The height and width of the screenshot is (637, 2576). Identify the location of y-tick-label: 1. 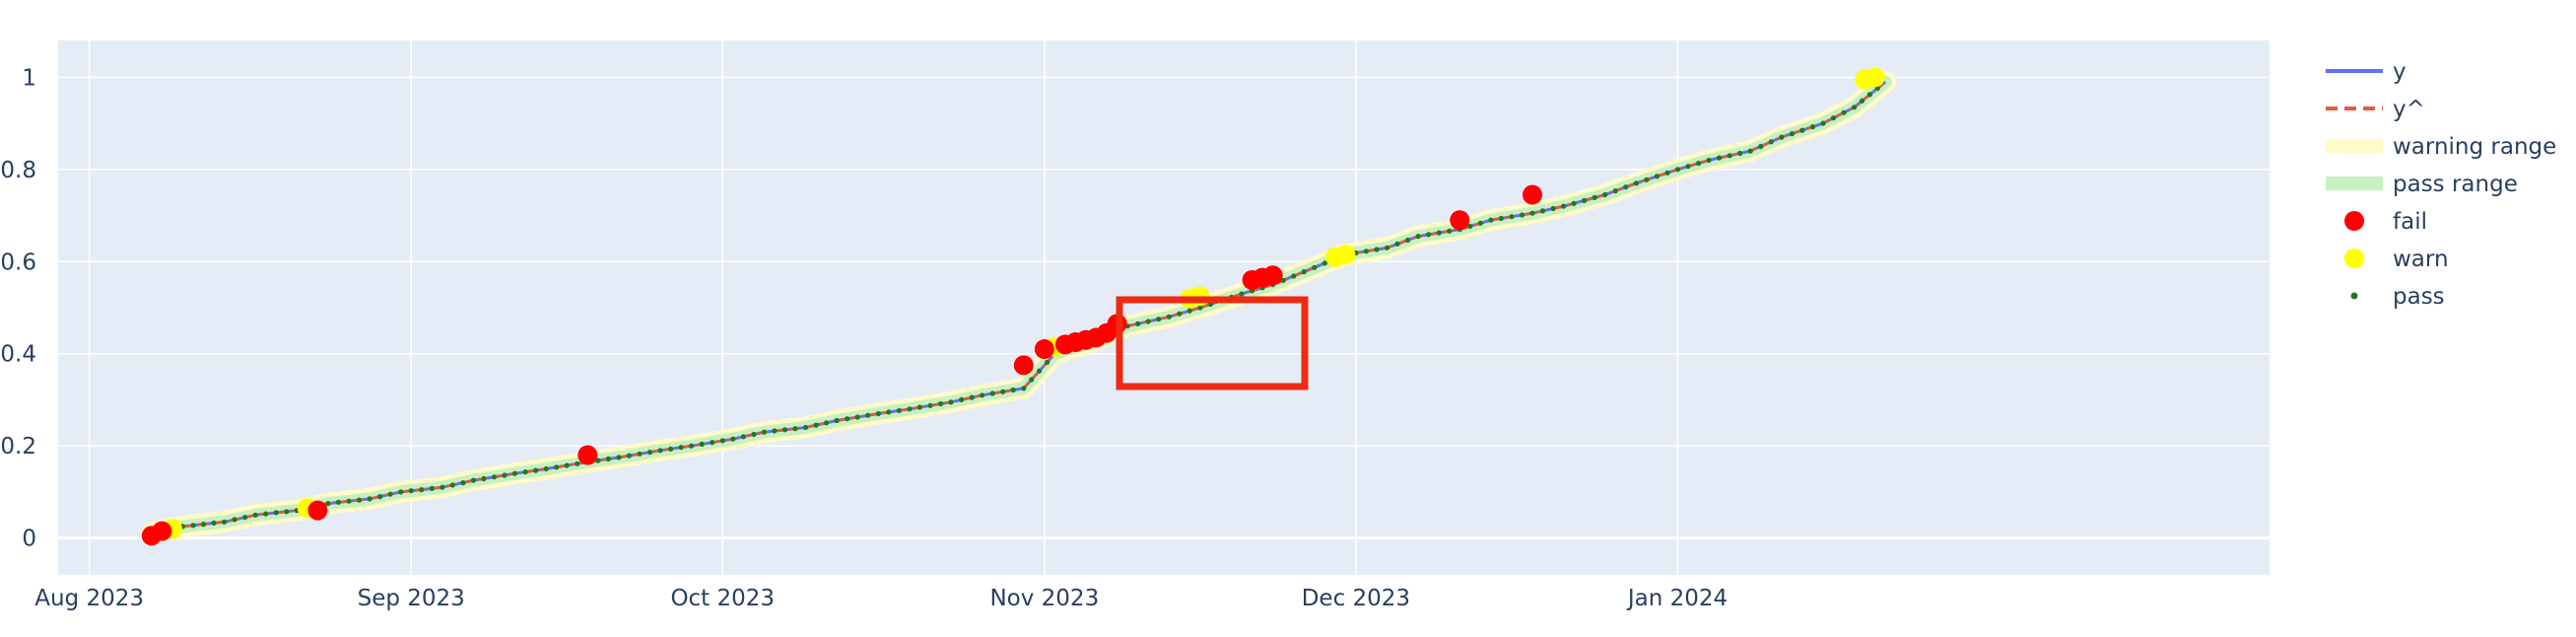
(29, 78).